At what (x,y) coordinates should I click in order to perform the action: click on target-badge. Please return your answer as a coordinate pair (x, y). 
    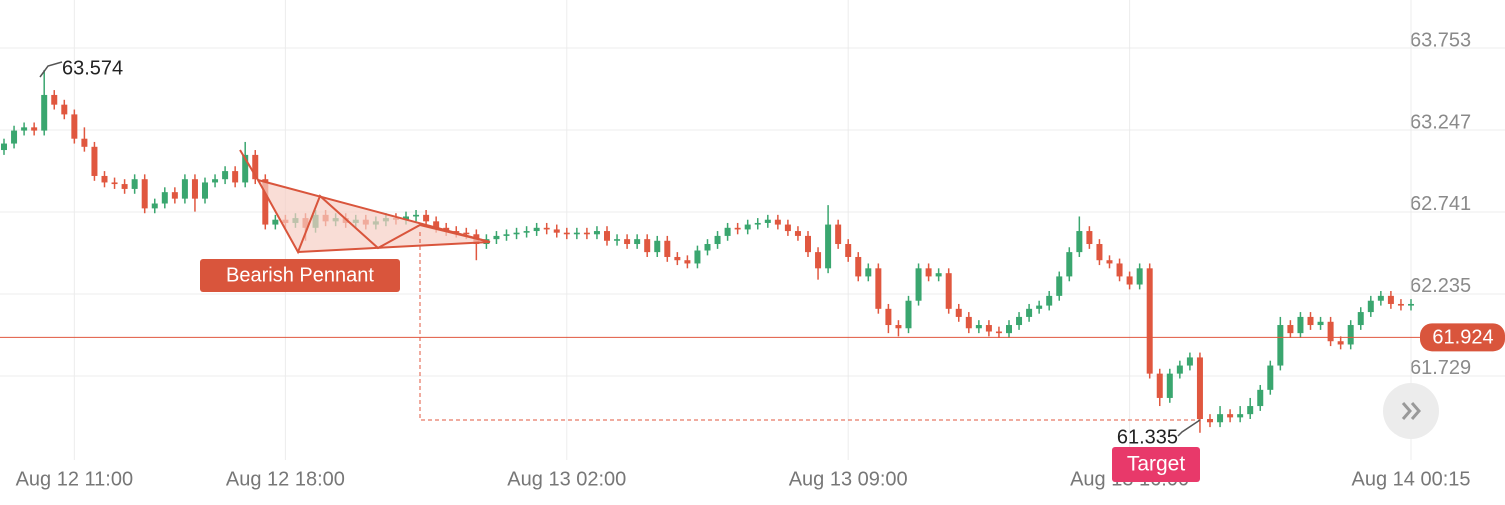
    Looking at the image, I should click on (1156, 464).